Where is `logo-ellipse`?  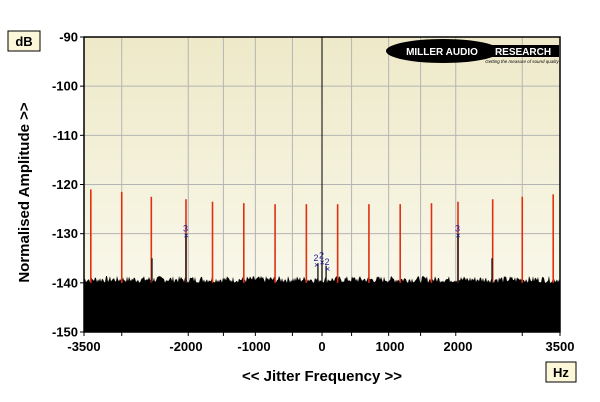 logo-ellipse is located at coordinates (443, 51).